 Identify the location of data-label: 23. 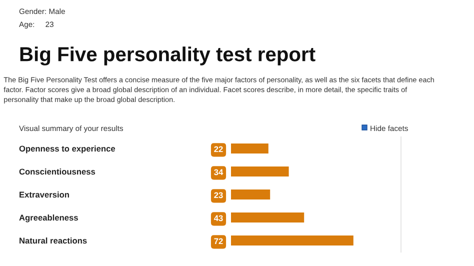
(218, 195).